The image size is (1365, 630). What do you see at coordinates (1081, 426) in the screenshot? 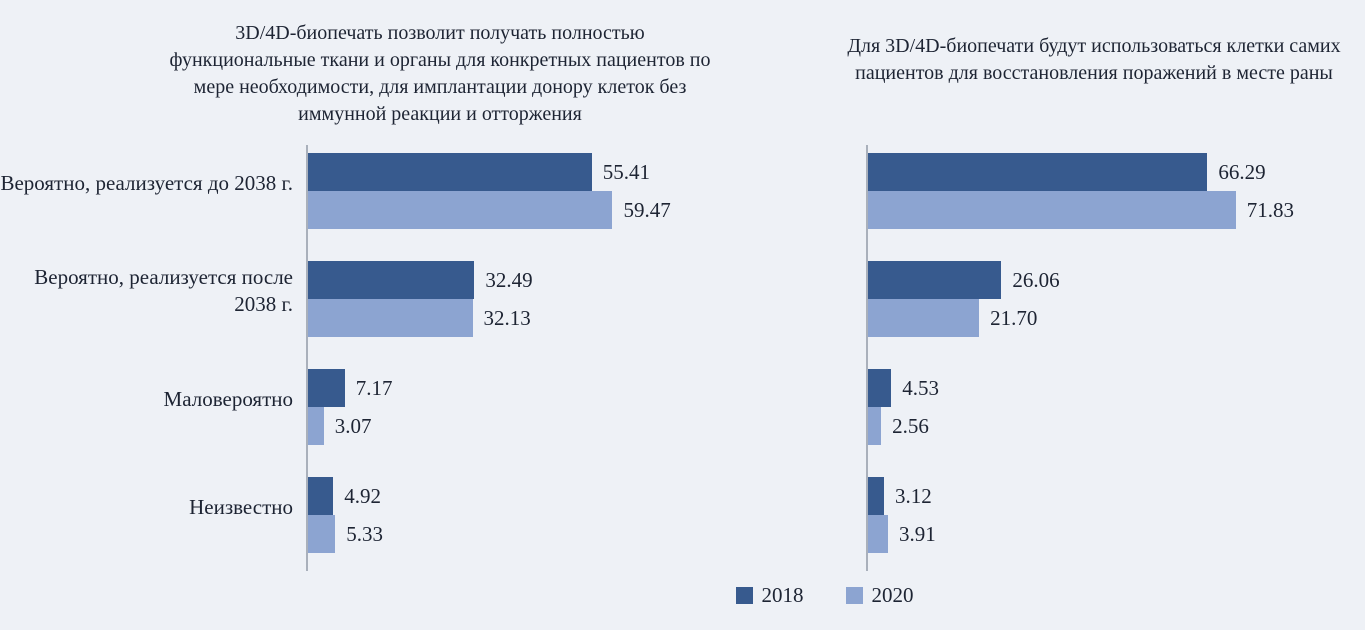
I see `bar-row-2020: 2.56` at bounding box center [1081, 426].